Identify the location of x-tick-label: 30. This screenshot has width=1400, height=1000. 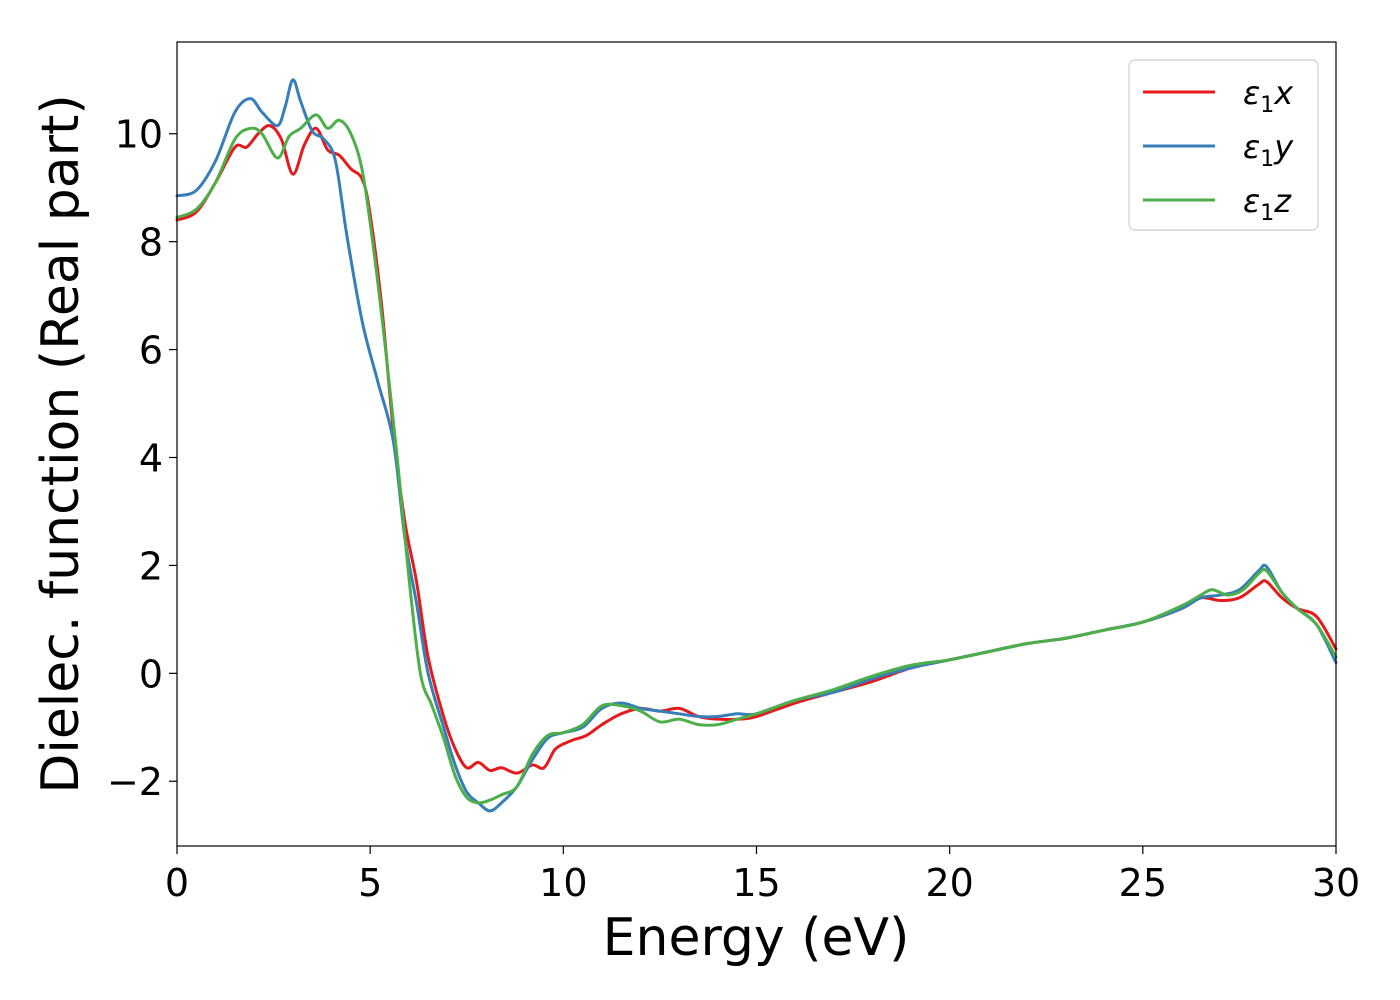
(1336, 883).